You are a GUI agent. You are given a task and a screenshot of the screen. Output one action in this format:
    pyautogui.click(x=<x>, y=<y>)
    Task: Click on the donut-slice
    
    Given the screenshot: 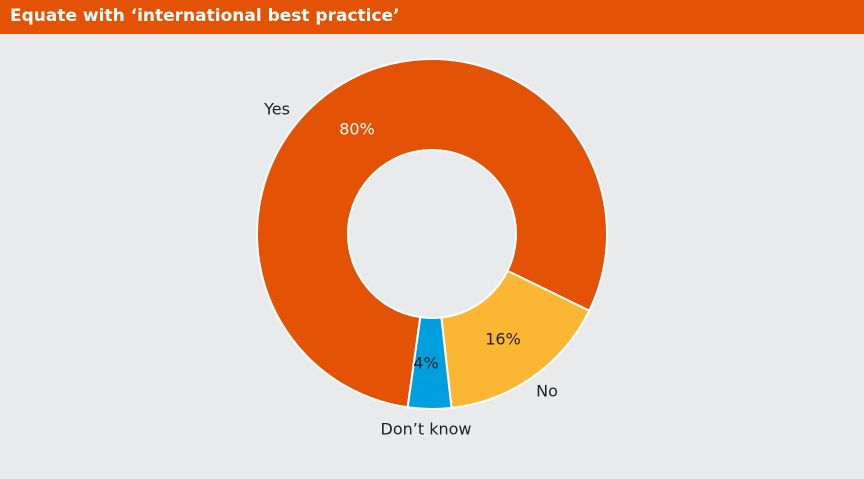 What is the action you would take?
    pyautogui.click(x=429, y=363)
    